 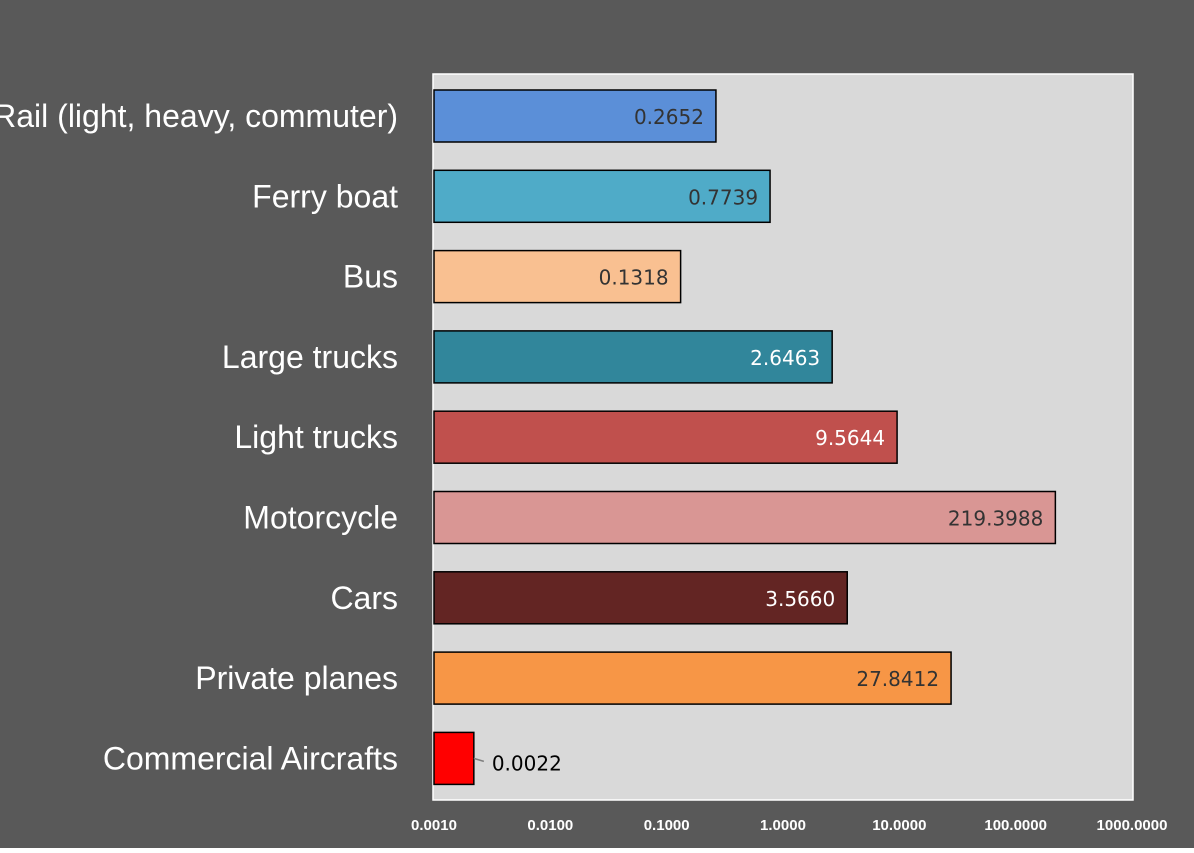 I want to click on category-label: Large trucks, so click(x=310, y=357).